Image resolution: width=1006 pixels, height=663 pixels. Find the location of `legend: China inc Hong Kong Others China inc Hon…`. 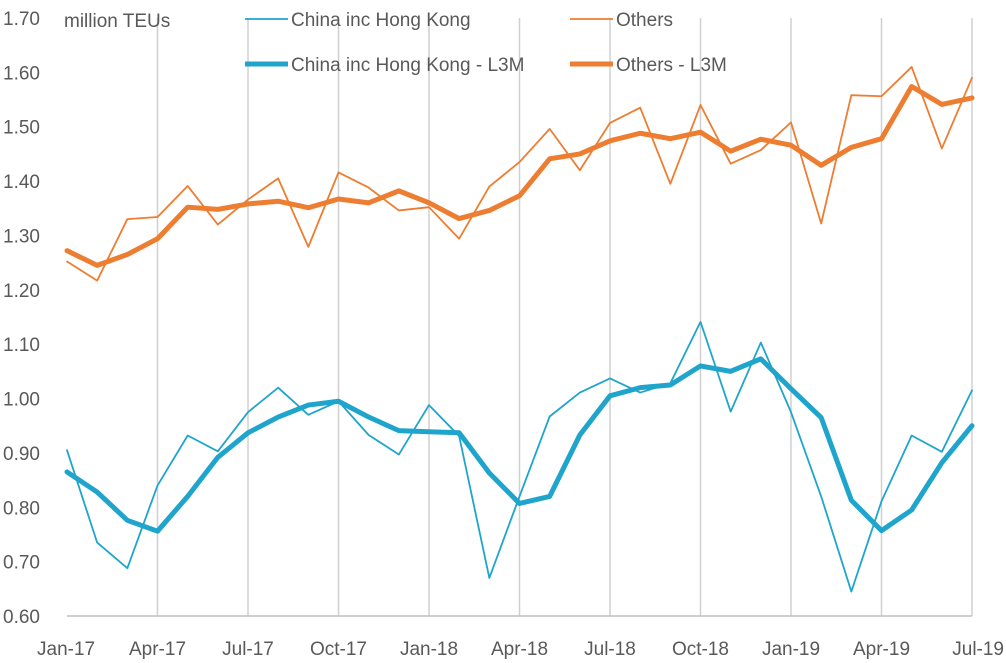

legend: China inc Hong Kong Others China inc Hon… is located at coordinates (486, 43).